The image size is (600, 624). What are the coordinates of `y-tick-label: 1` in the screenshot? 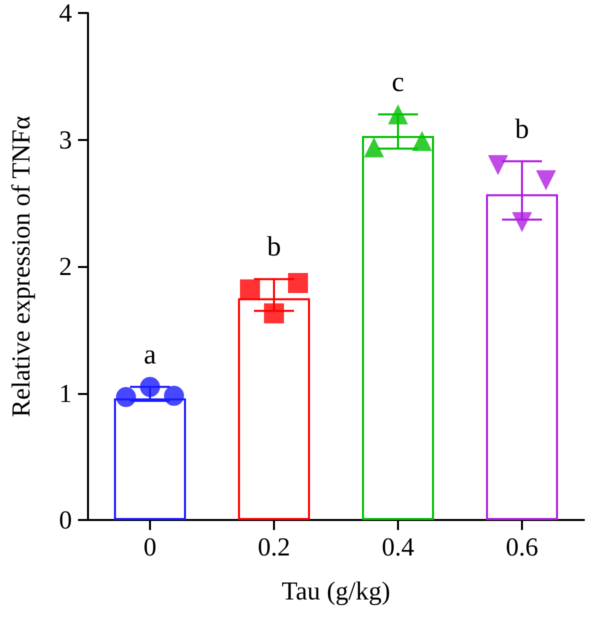 It's located at (65, 393).